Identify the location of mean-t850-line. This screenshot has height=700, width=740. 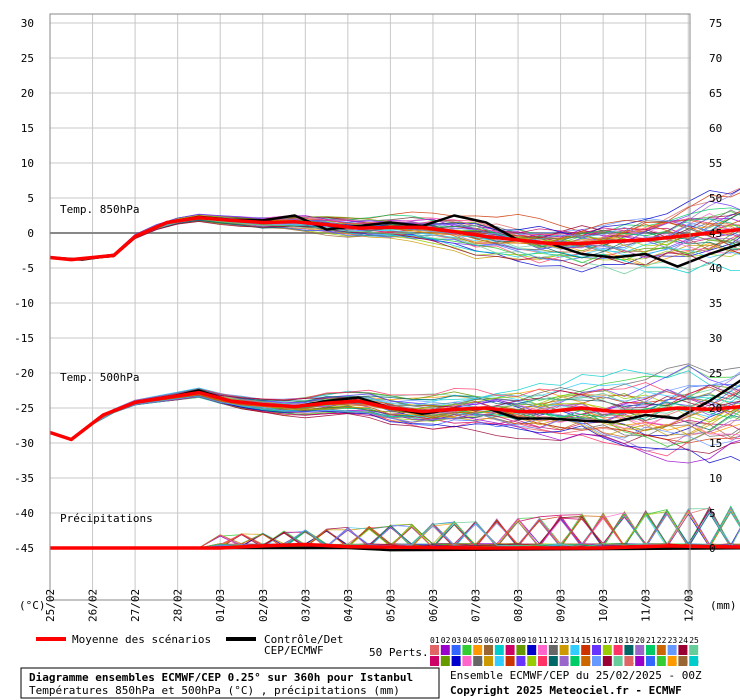
(394, 238).